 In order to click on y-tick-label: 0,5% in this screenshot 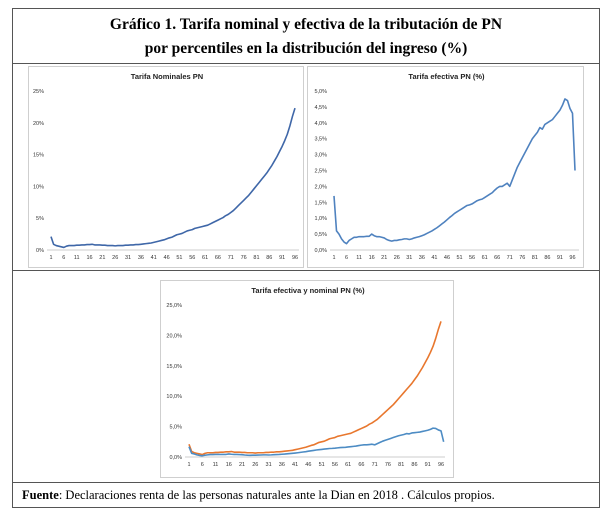, I will do `click(320, 235)`.